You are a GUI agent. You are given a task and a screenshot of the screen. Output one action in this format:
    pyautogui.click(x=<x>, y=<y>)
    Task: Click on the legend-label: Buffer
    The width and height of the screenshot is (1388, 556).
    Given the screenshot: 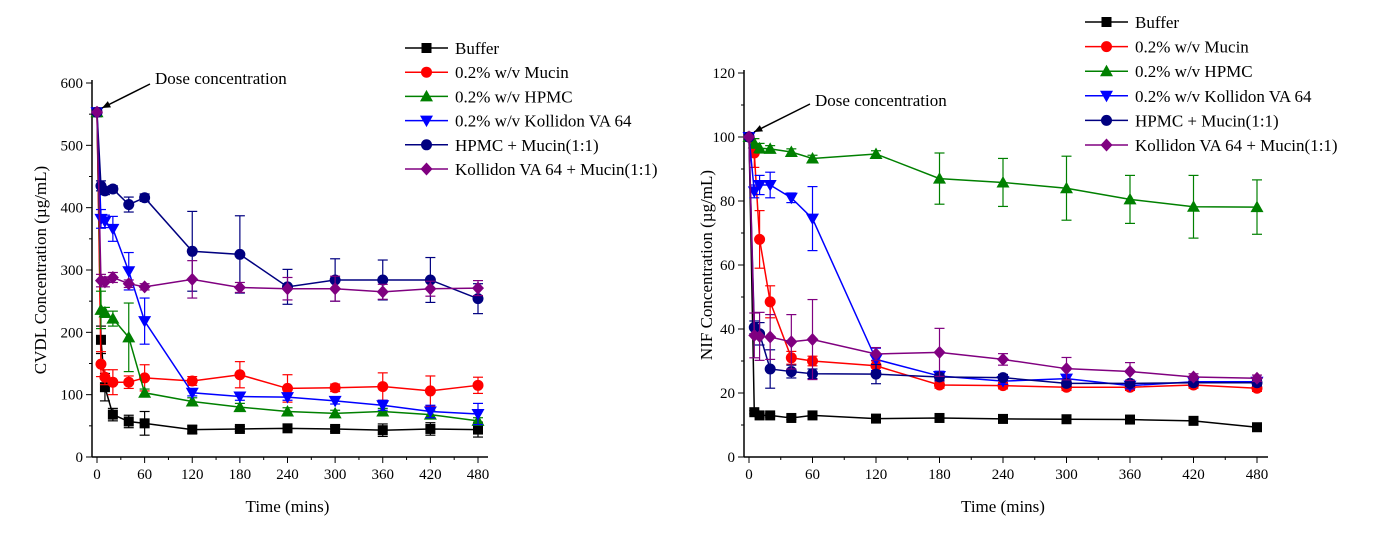 What is the action you would take?
    pyautogui.click(x=1157, y=22)
    